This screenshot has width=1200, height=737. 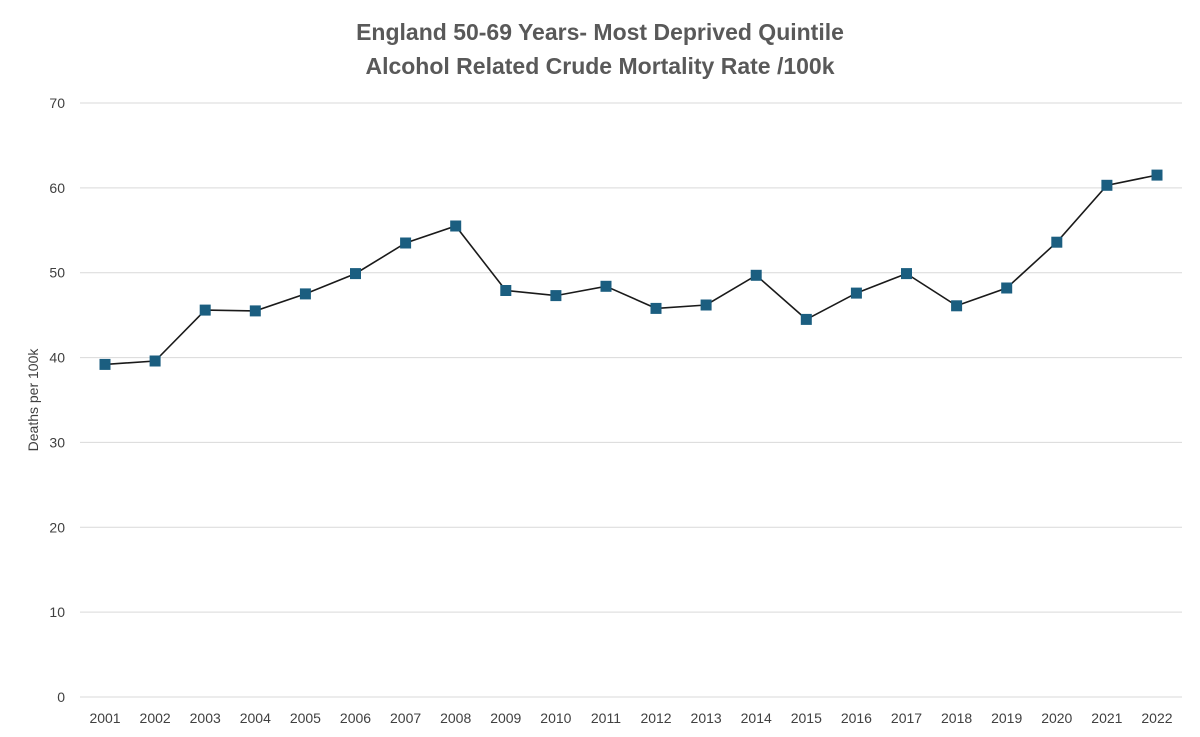 I want to click on x-tick-label: 2005, so click(x=305, y=718).